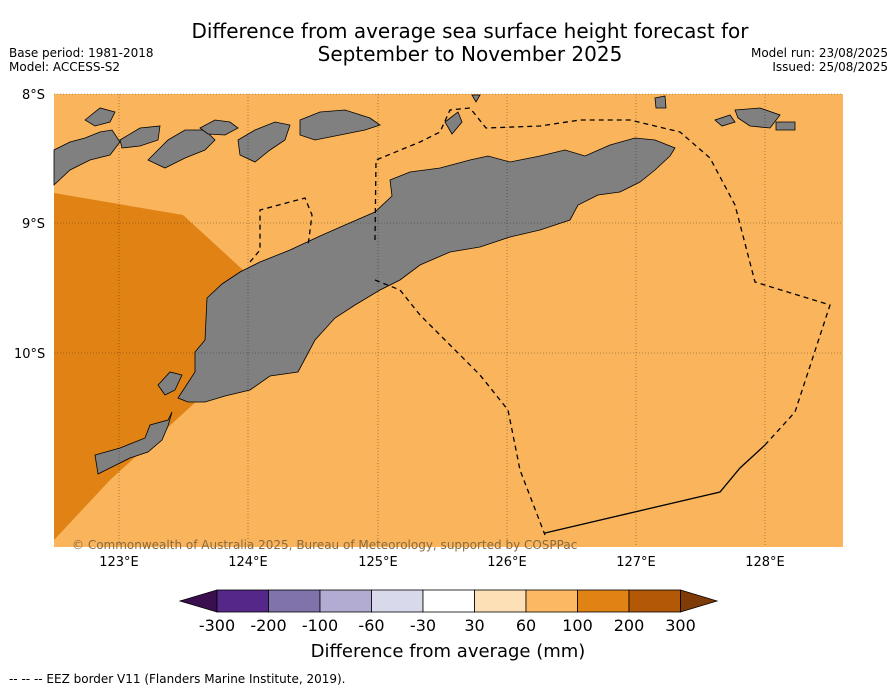 The width and height of the screenshot is (896, 690). Describe the element at coordinates (65, 67) in the screenshot. I see `model-name: Model: ACCESS-S2` at that location.